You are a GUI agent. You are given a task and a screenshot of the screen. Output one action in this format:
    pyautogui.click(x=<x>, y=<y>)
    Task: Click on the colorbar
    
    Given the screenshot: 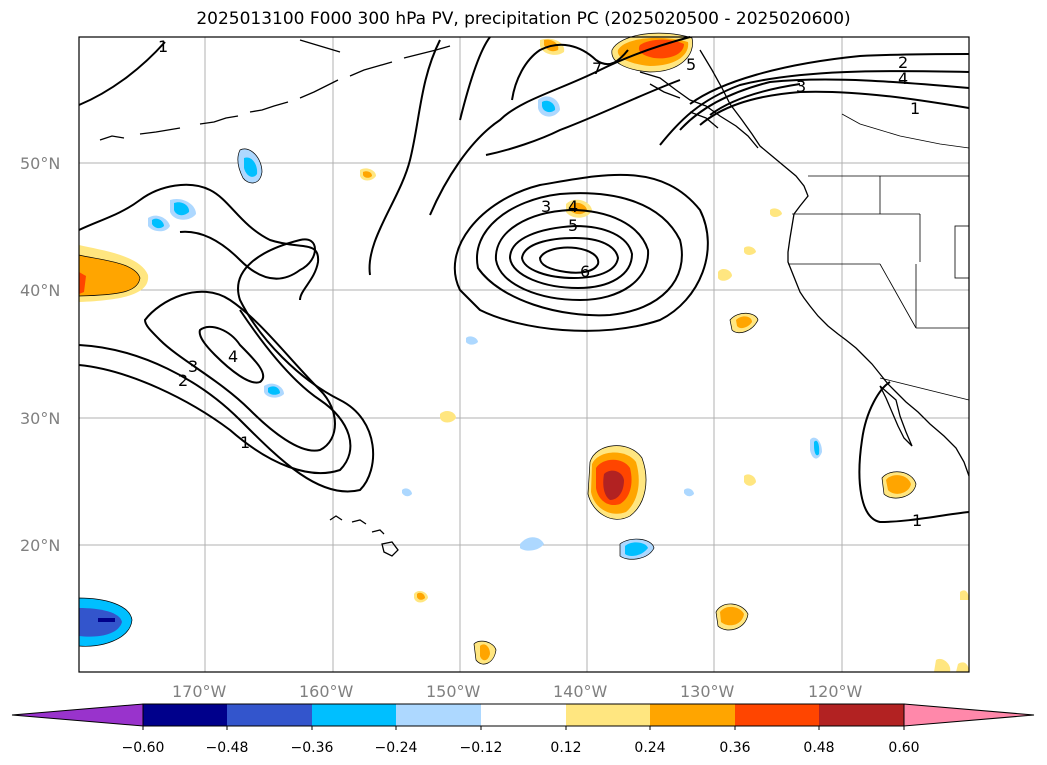 What is the action you would take?
    pyautogui.click(x=523, y=716)
    